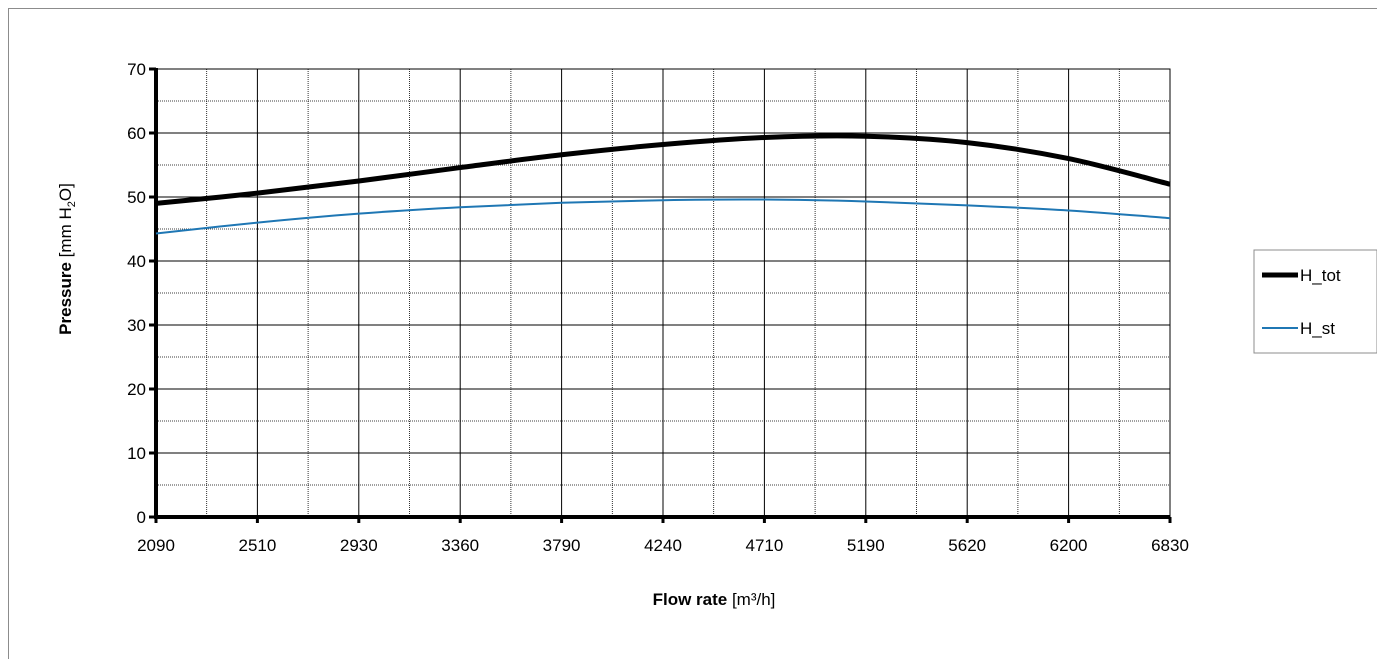  Describe the element at coordinates (65, 192) in the screenshot. I see `y-axis-title-unit-post: O]` at that location.